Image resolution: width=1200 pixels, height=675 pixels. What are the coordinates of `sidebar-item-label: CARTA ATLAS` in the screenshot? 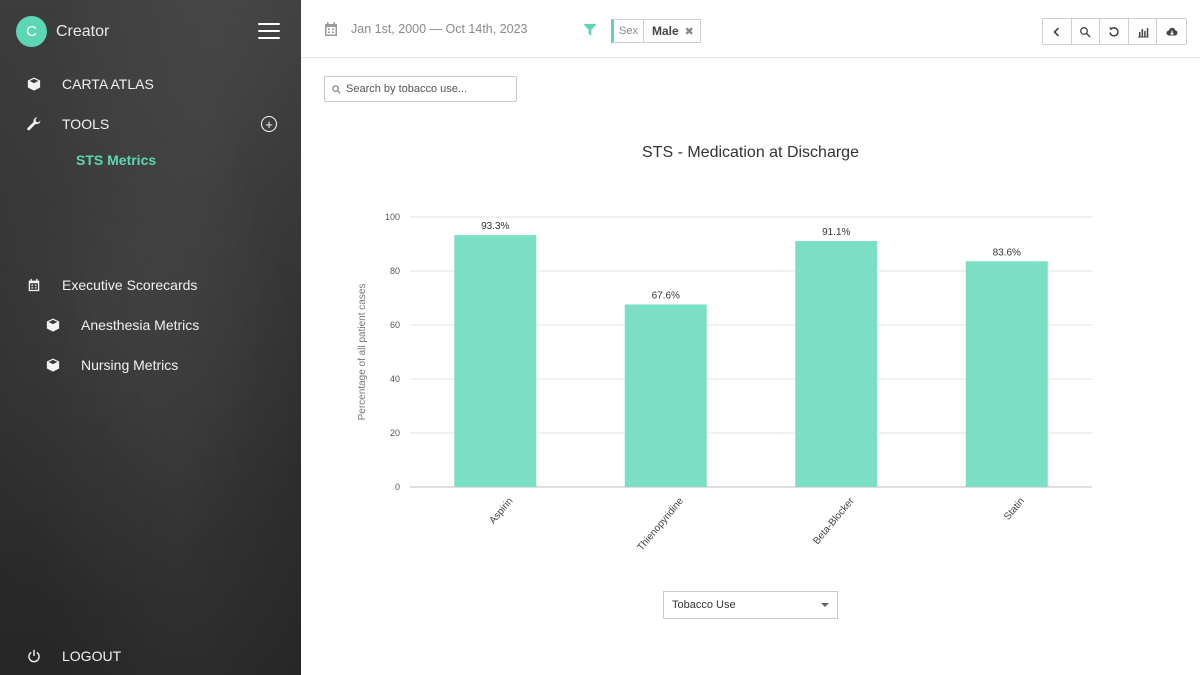 It's located at (108, 84).